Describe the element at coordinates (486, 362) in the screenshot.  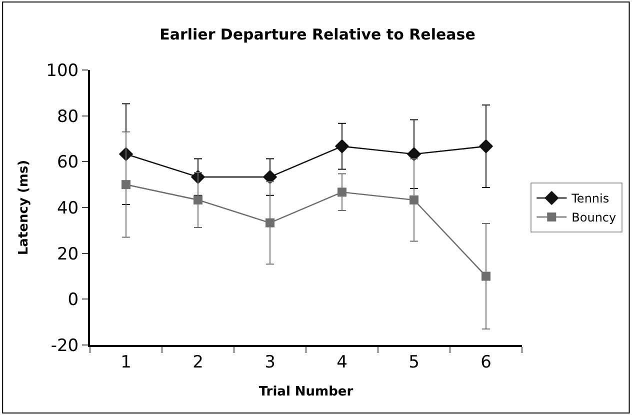
I see `x-tick-label: 6` at that location.